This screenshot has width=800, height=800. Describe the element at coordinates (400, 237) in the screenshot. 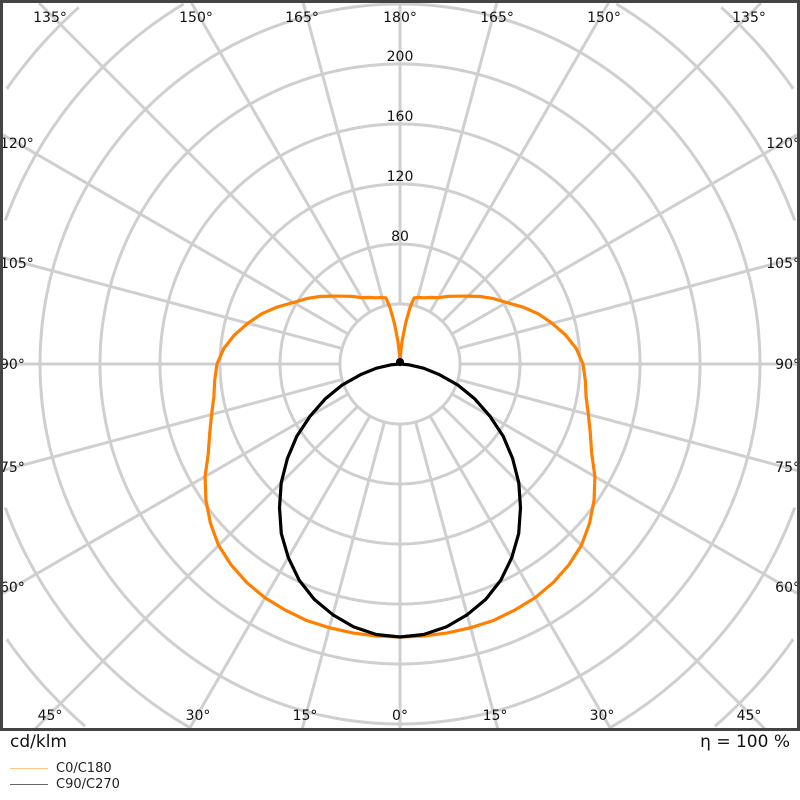

I see `radial-tick-label: 80` at that location.